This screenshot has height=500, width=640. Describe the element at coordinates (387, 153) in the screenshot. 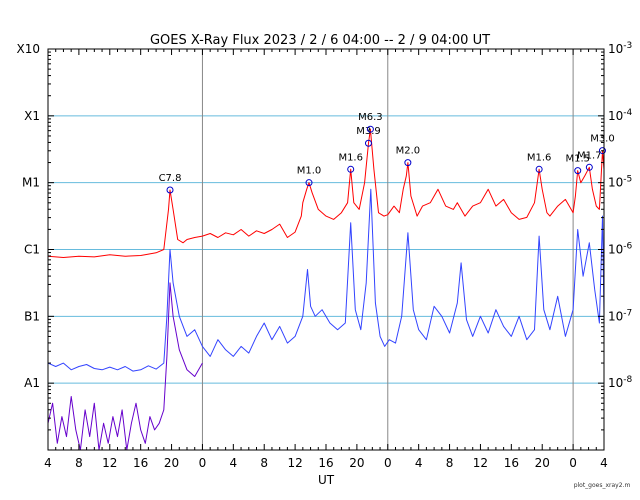

I see `flare-annotations: C7.8M1.0M1.6M3.9M6.3M2.0M1.6 M1.5M1.7M3.0` at that location.